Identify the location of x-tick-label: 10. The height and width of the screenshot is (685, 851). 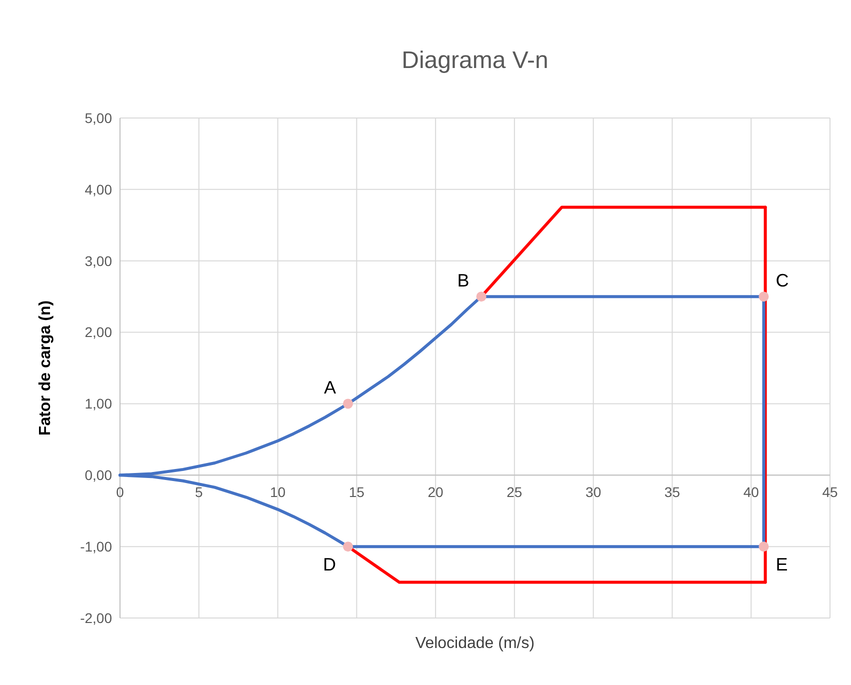
(278, 492).